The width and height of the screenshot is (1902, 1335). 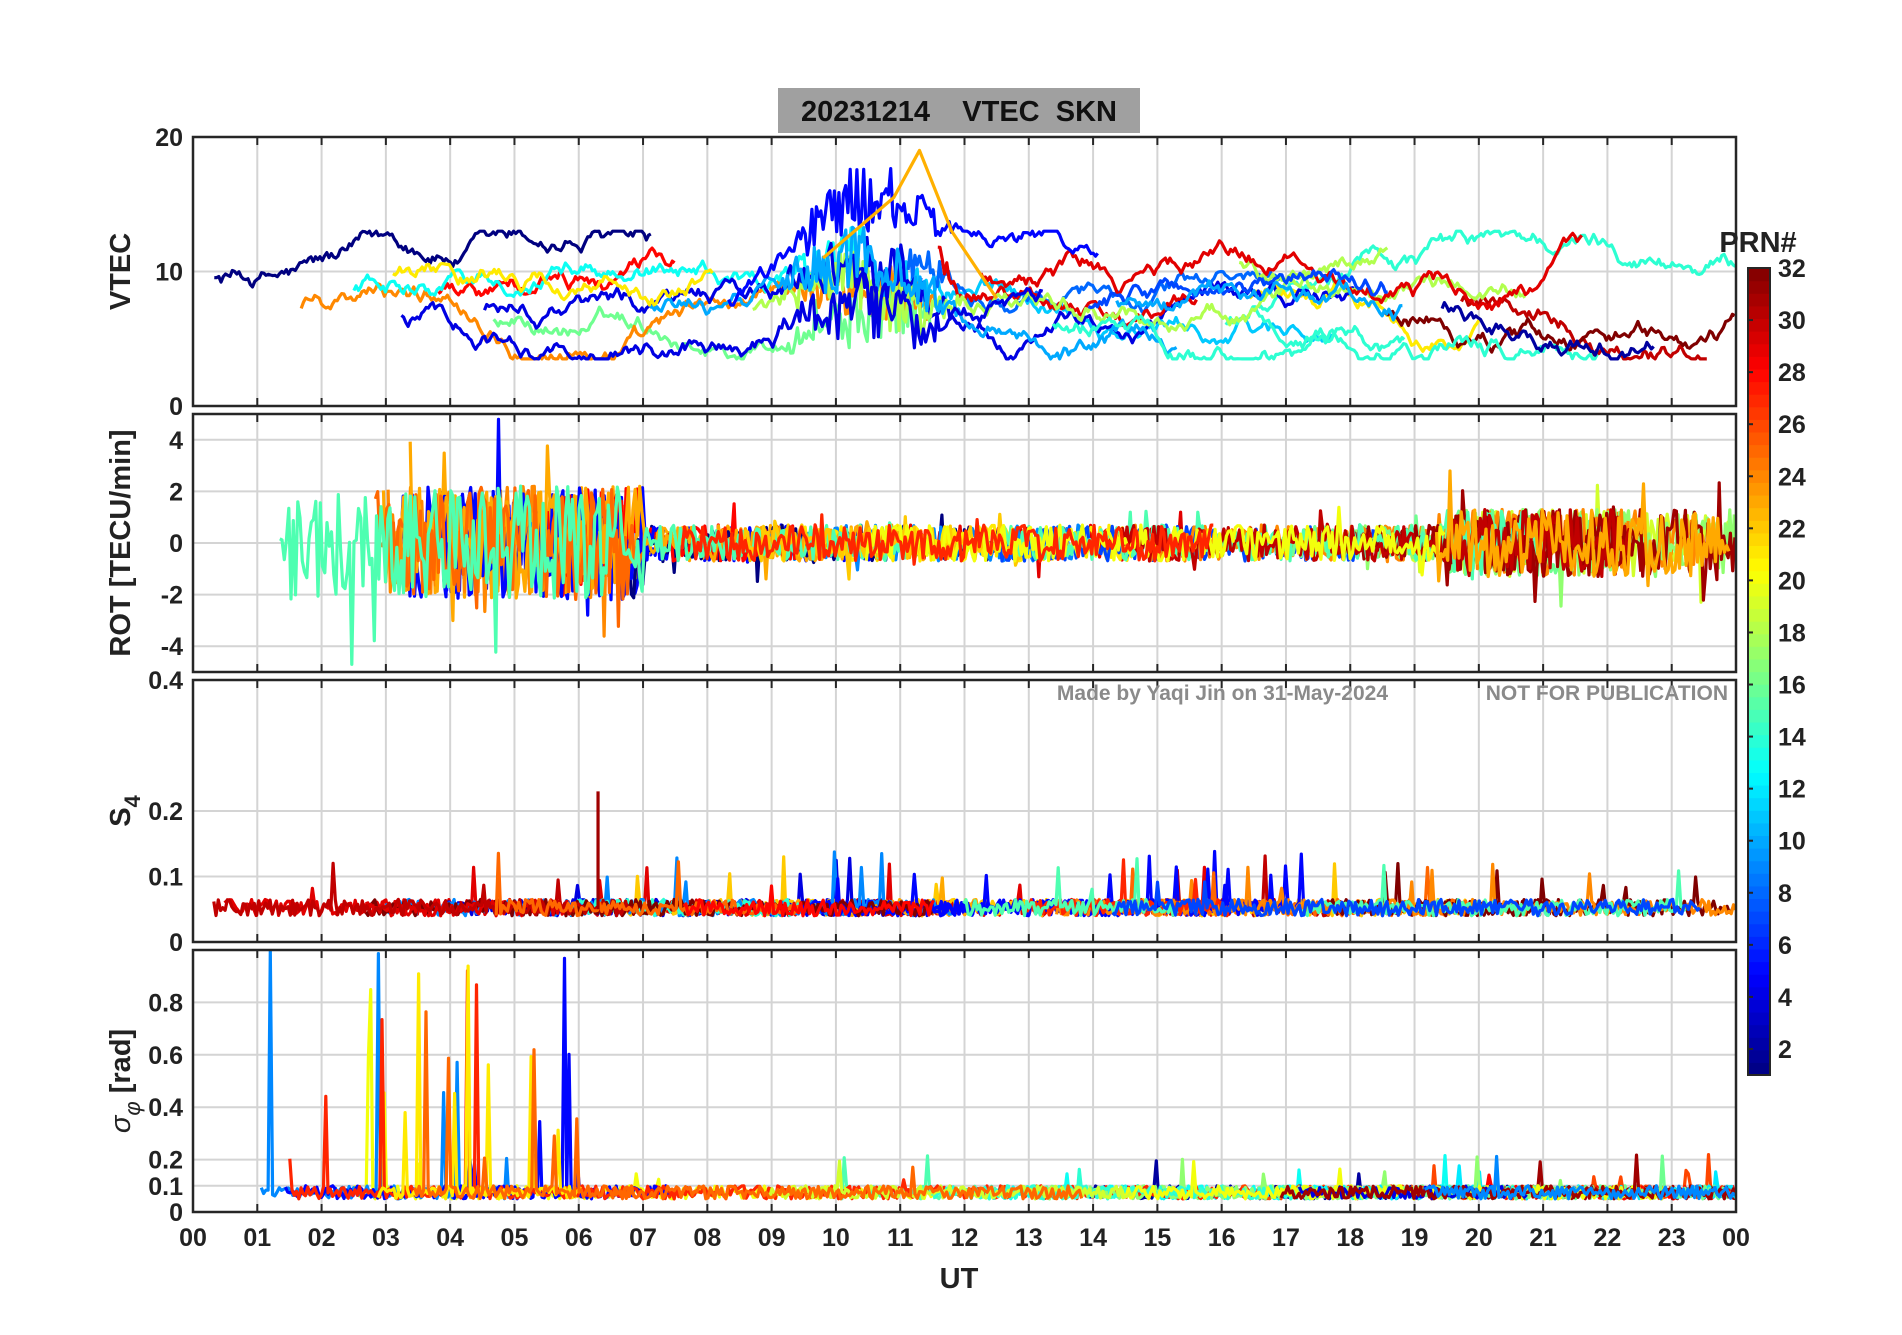 I want to click on y-tick-label: 10, so click(x=169, y=273).